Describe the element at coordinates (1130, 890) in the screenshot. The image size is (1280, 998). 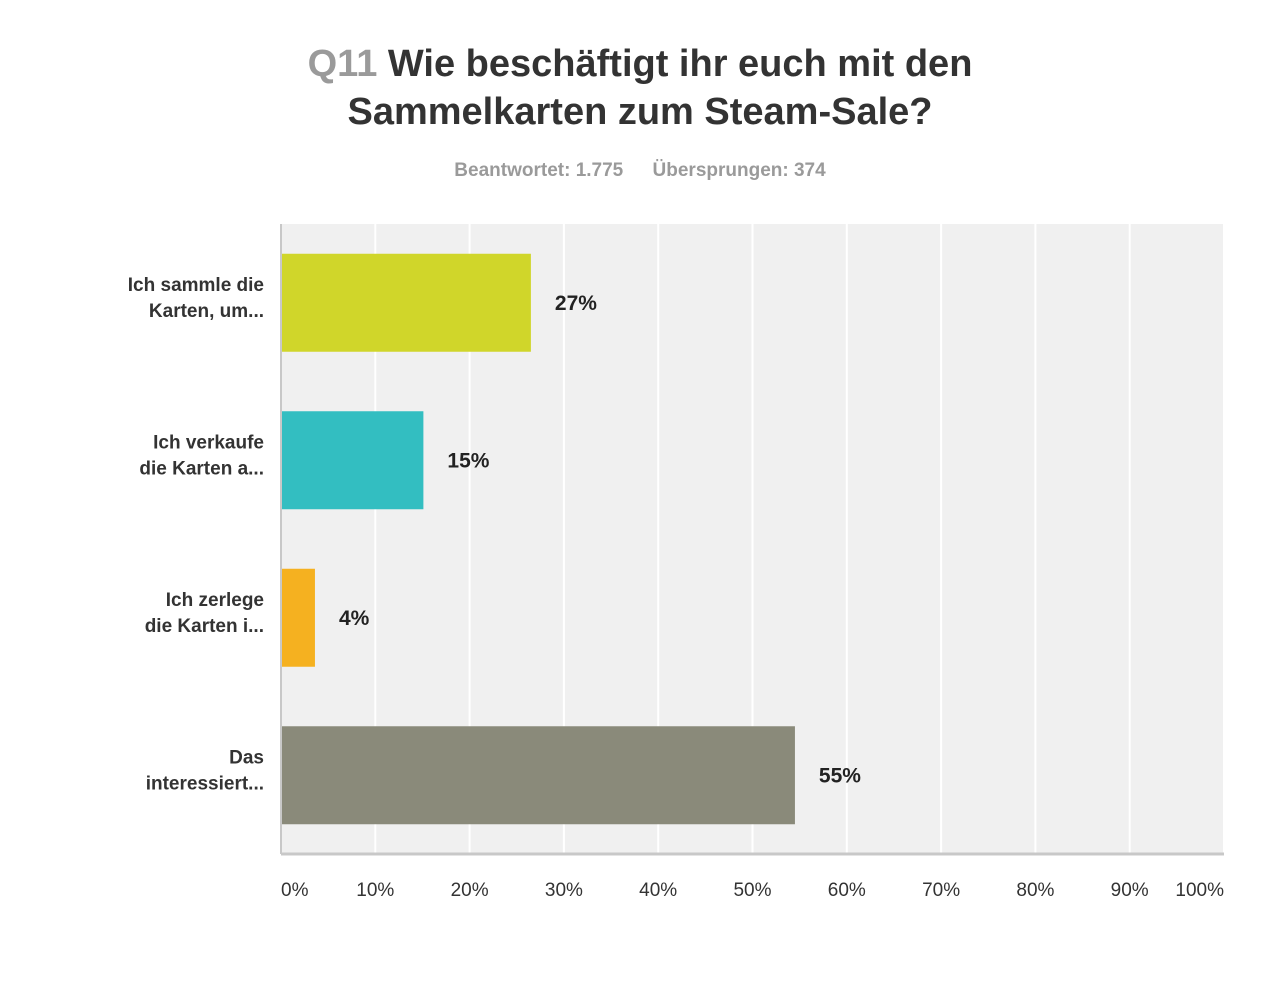
I see `tick-label: 90%` at that location.